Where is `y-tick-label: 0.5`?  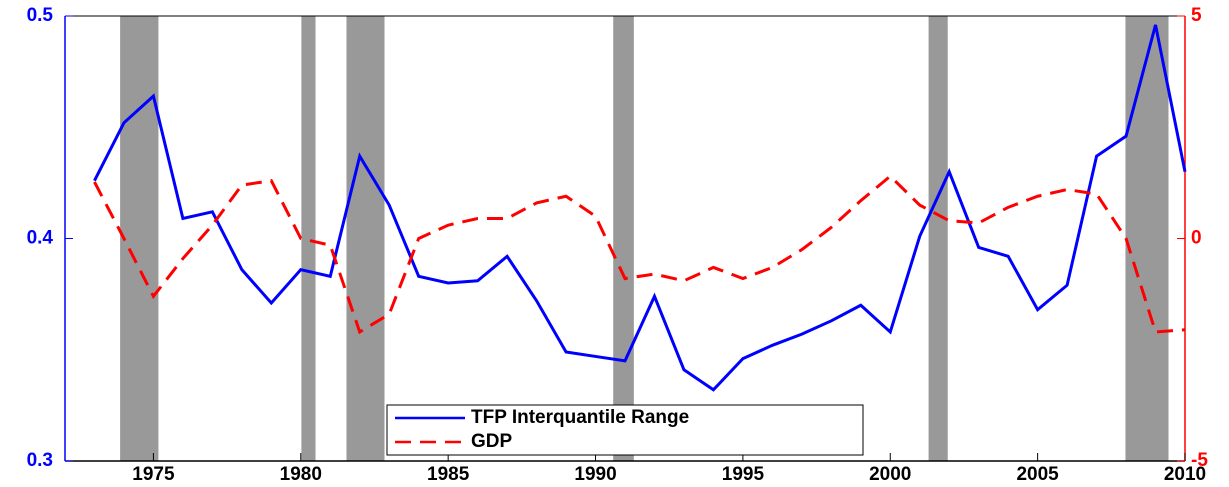
y-tick-label: 0.5 is located at coordinates (40, 15).